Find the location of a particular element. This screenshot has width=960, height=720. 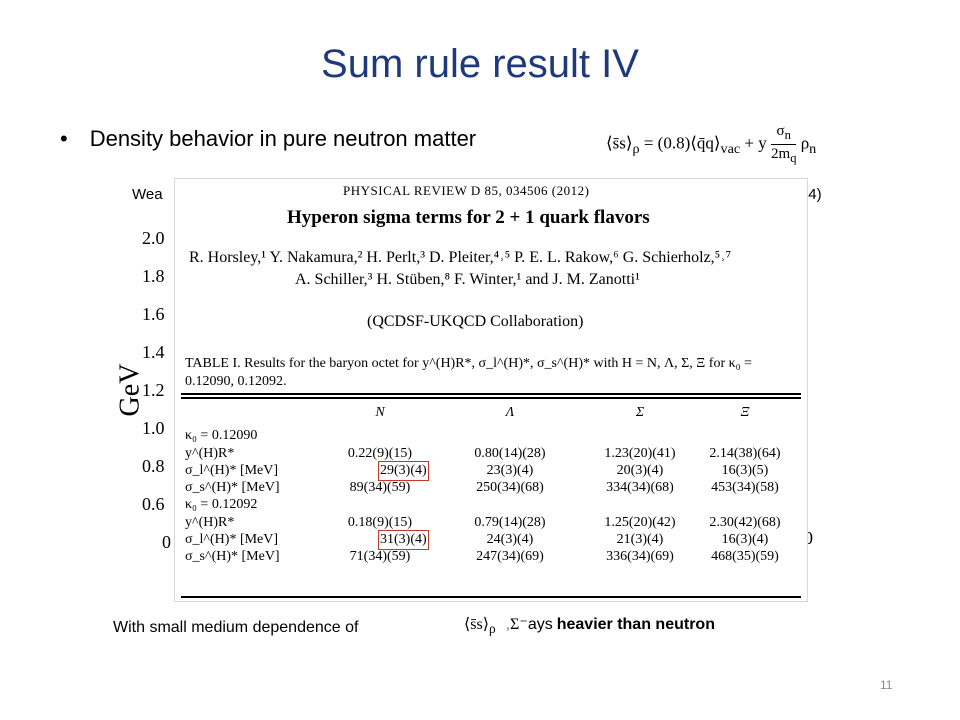

formula-bottom: ⟨s̄s⟩ρ ,Σ⁻ays heavier than neutron is located at coordinates (589, 626).